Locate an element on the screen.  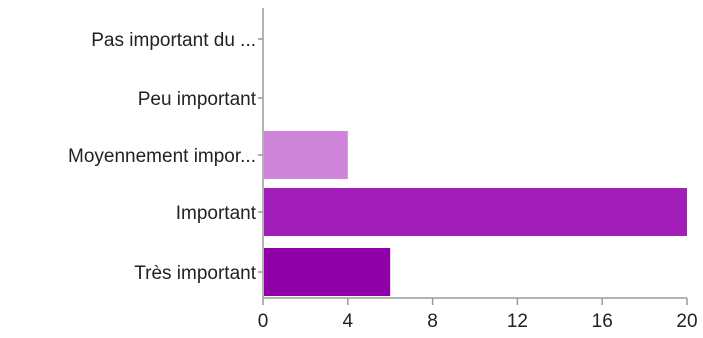
category-label: Peu important is located at coordinates (197, 99).